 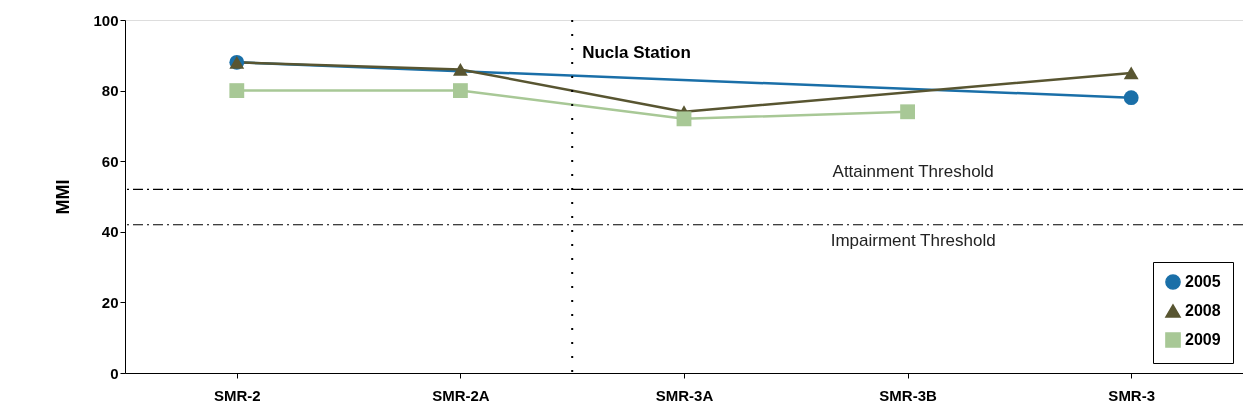 I want to click on x-tick-label: SMR-3, so click(x=1132, y=395).